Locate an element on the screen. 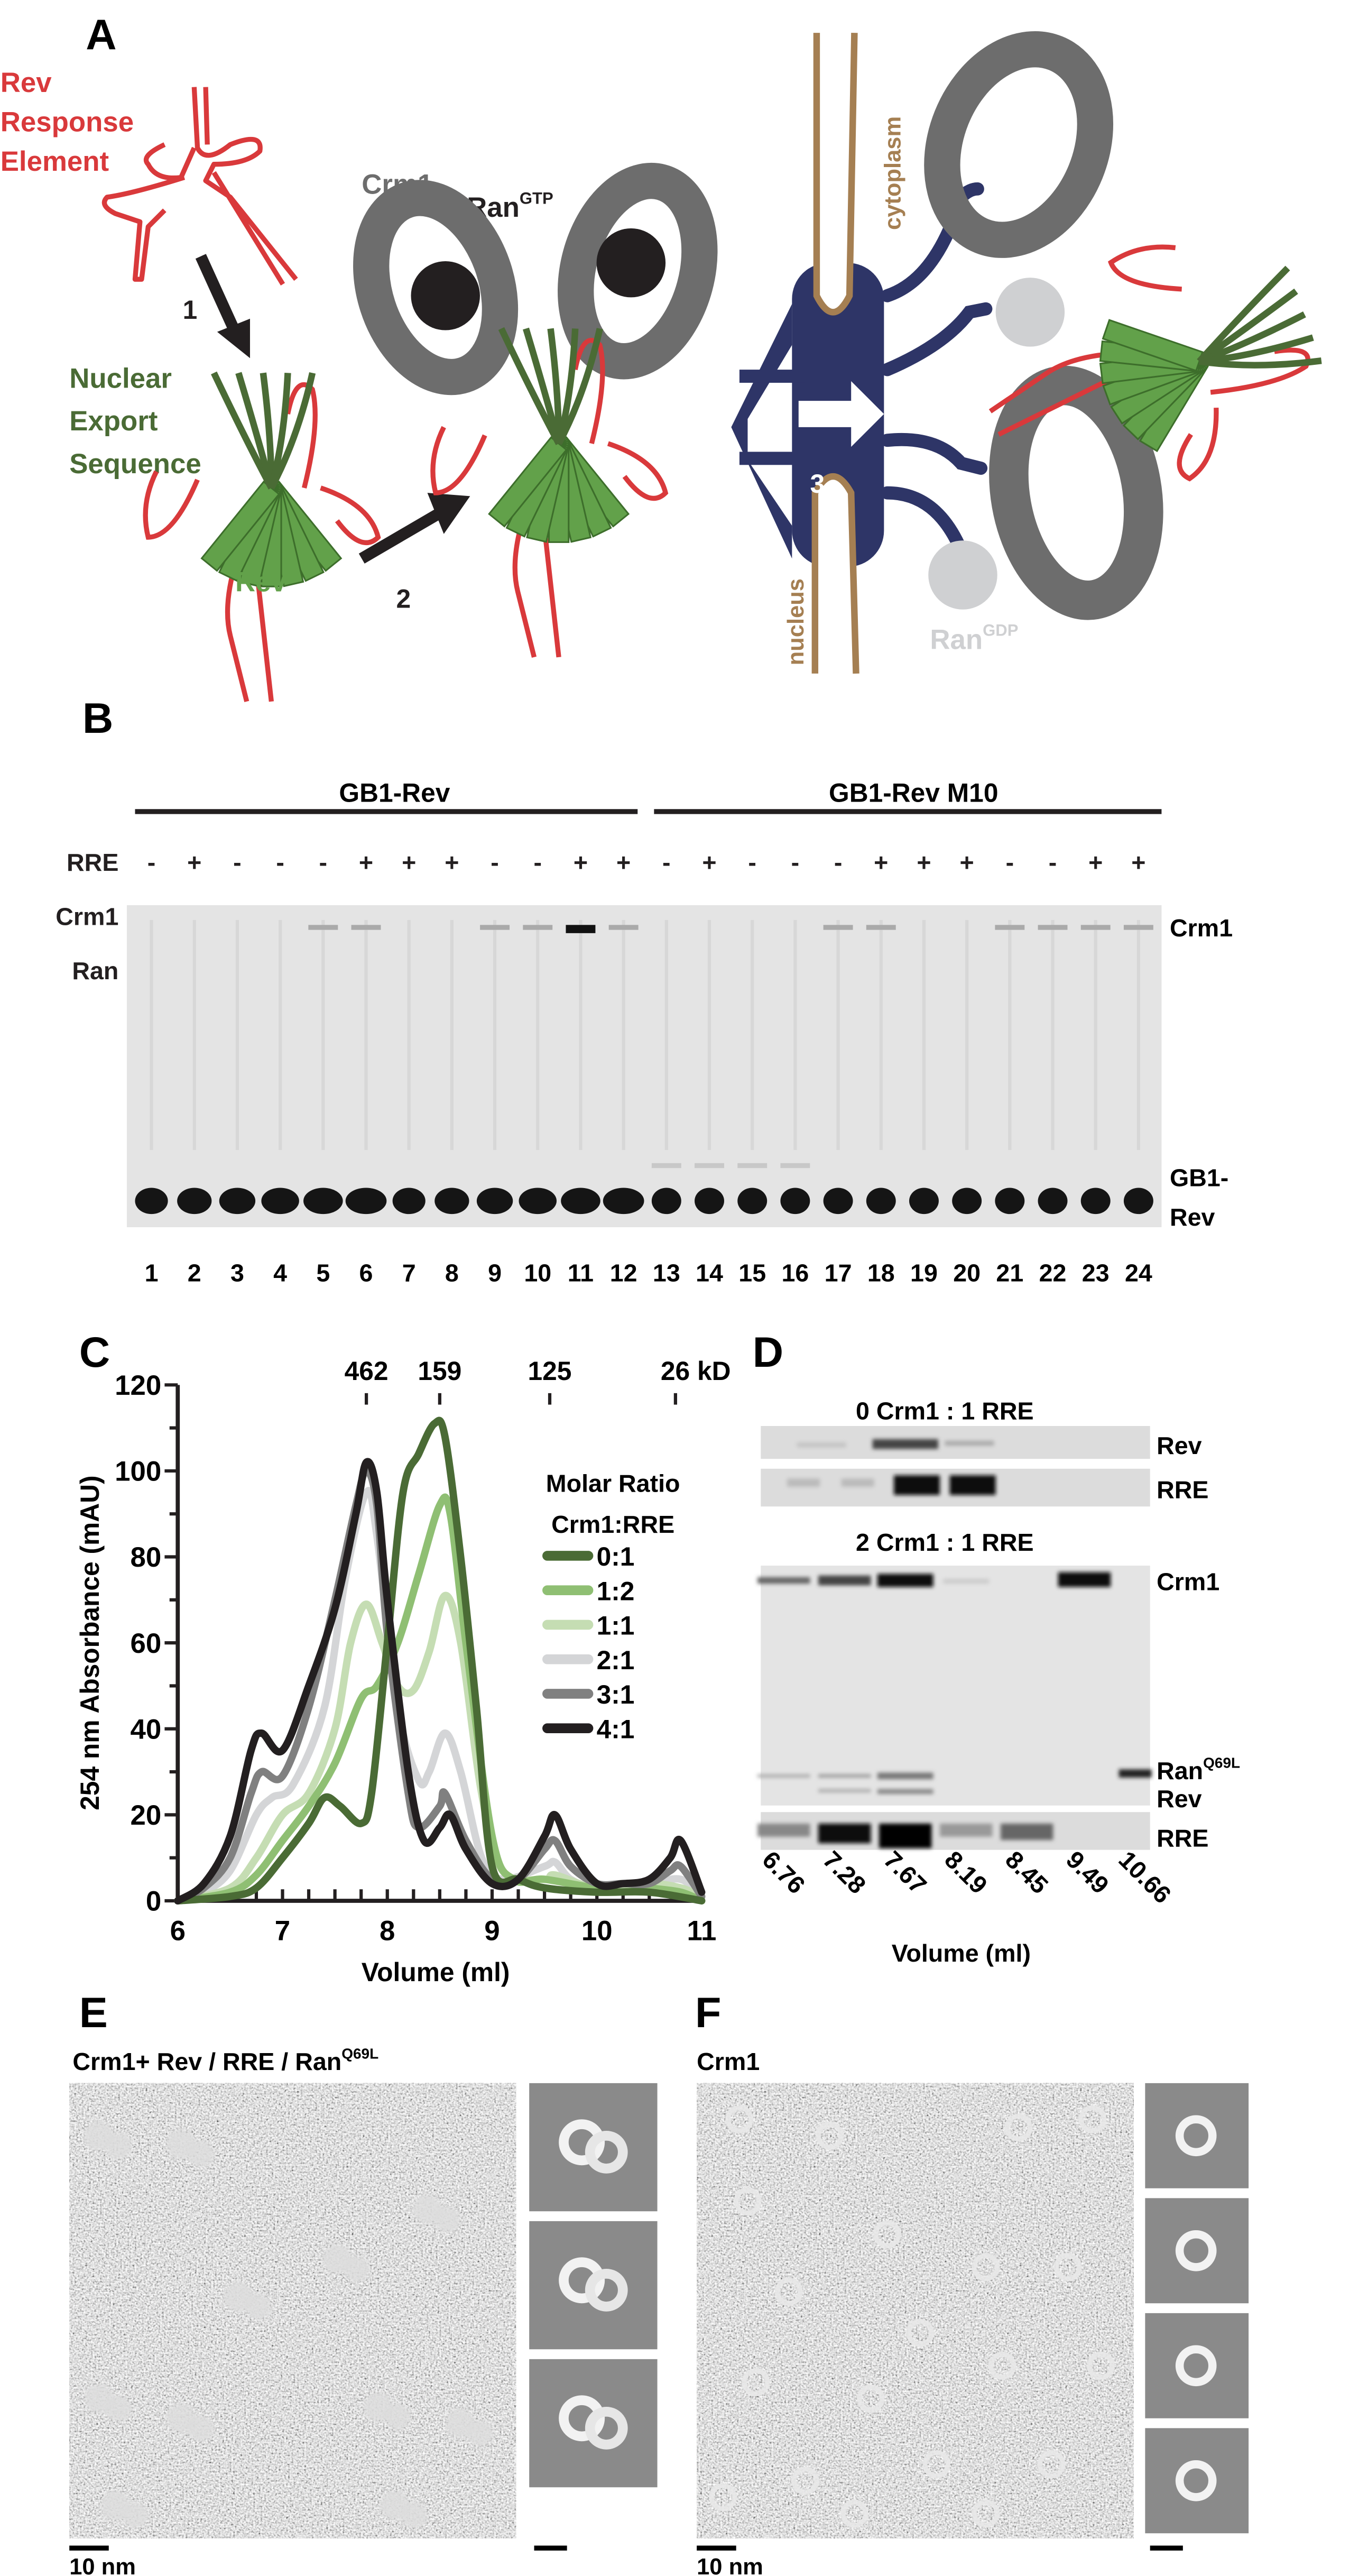 This screenshot has width=1359, height=2576. lane-number: 14 is located at coordinates (709, 1273).